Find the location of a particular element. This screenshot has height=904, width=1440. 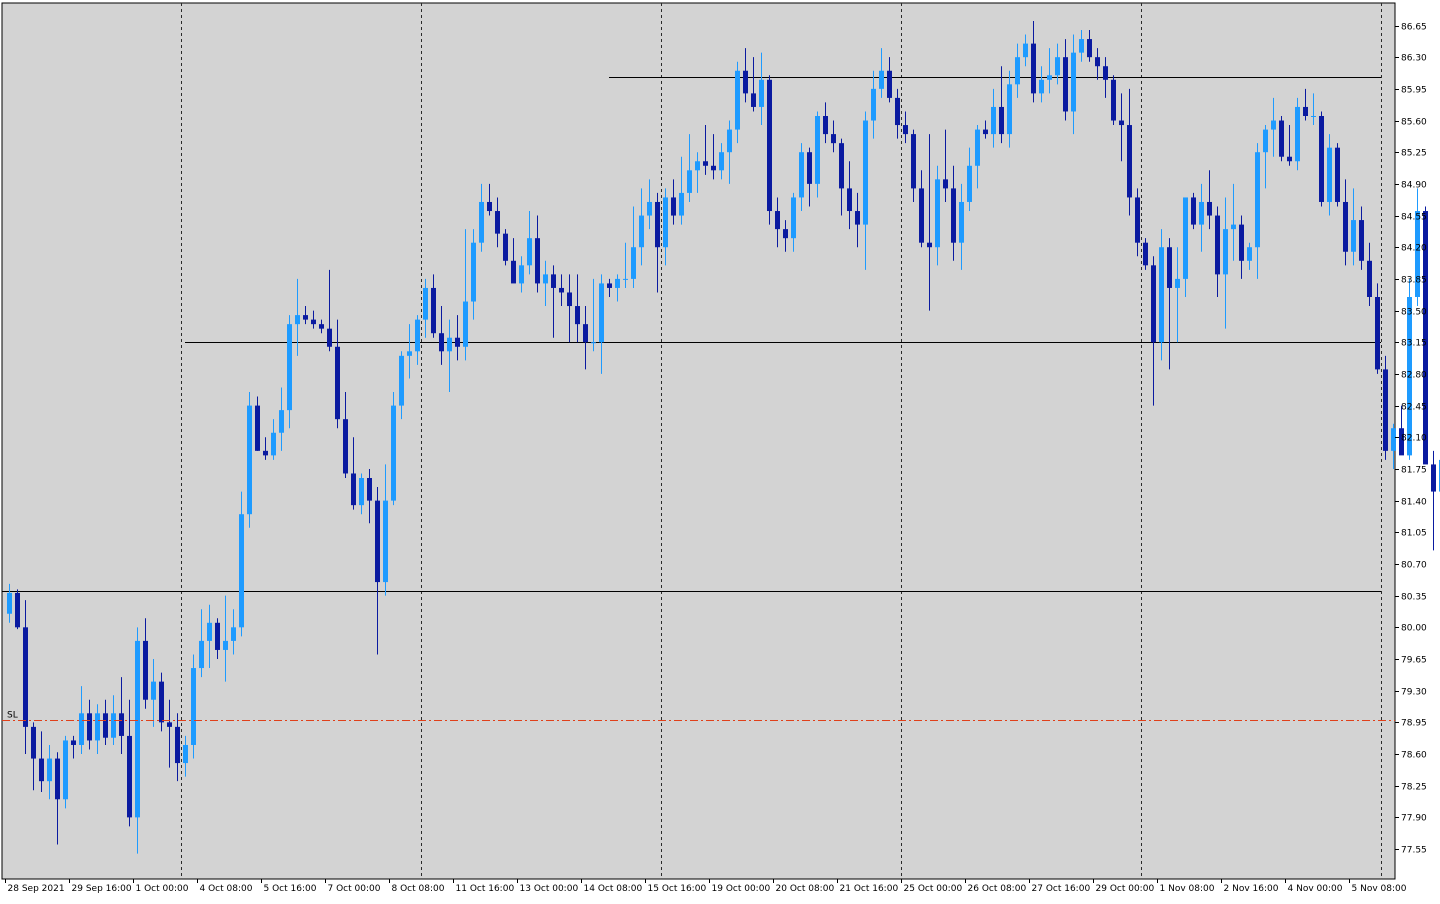

y-tick-label: 86.30 is located at coordinates (1414, 59).